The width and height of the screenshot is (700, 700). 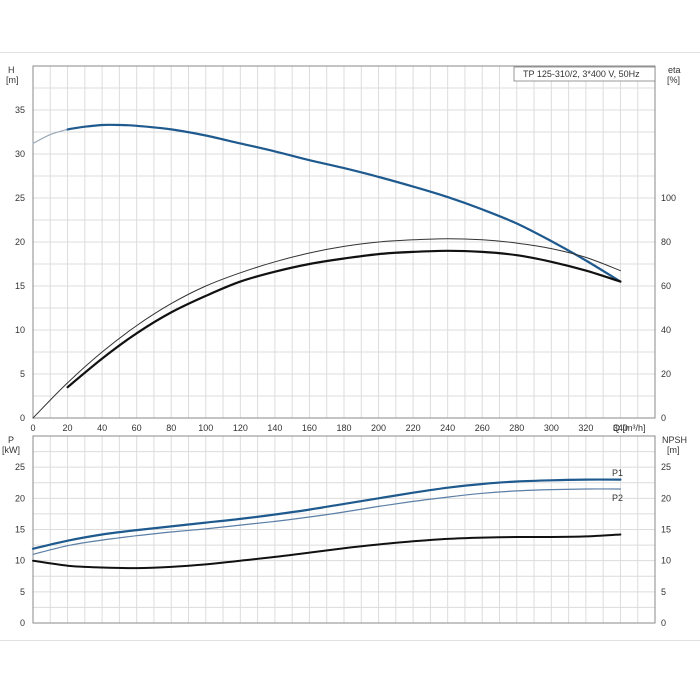 What do you see at coordinates (413, 428) in the screenshot?
I see `x-tick-label: 220` at bounding box center [413, 428].